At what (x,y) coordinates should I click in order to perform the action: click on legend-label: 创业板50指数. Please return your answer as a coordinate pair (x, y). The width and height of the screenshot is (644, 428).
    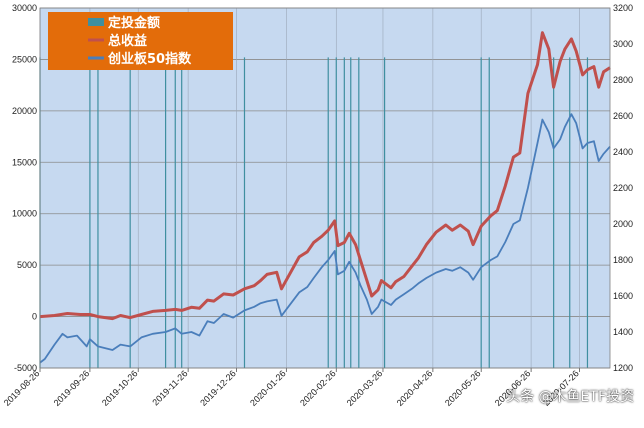
    Looking at the image, I should click on (149, 59).